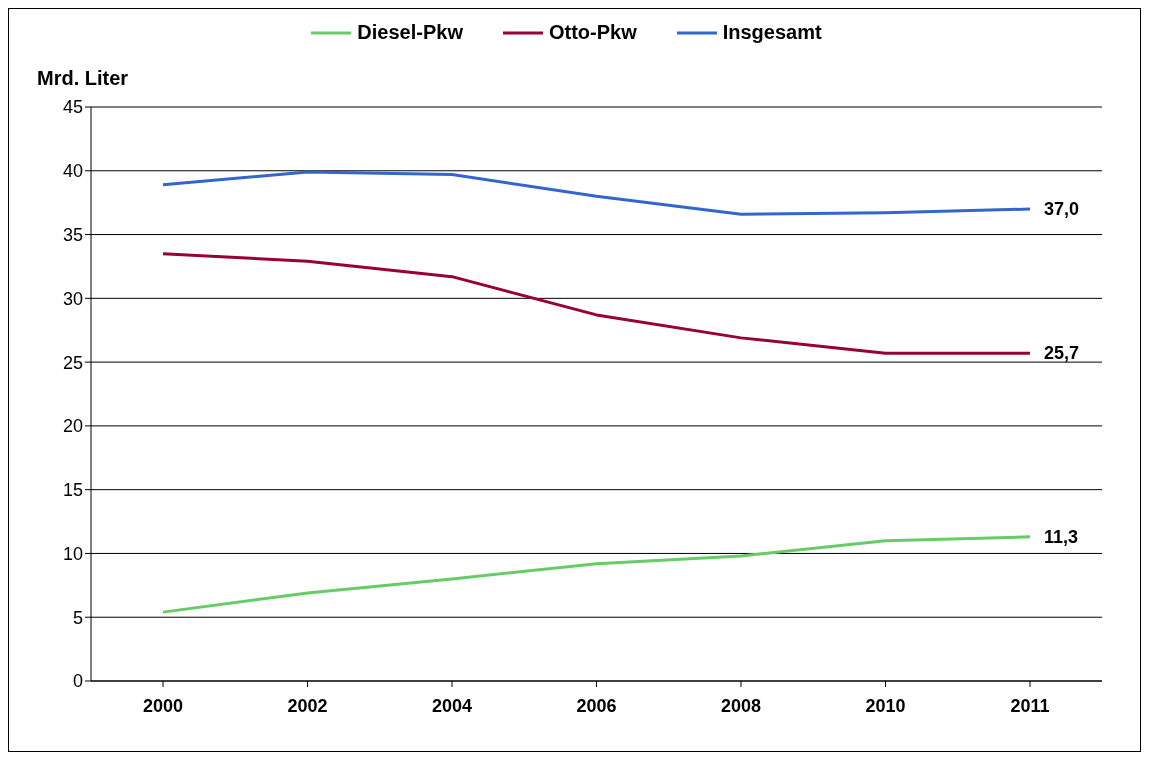 This screenshot has width=1149, height=760. I want to click on legend-label: Otto-Pkw, so click(592, 32).